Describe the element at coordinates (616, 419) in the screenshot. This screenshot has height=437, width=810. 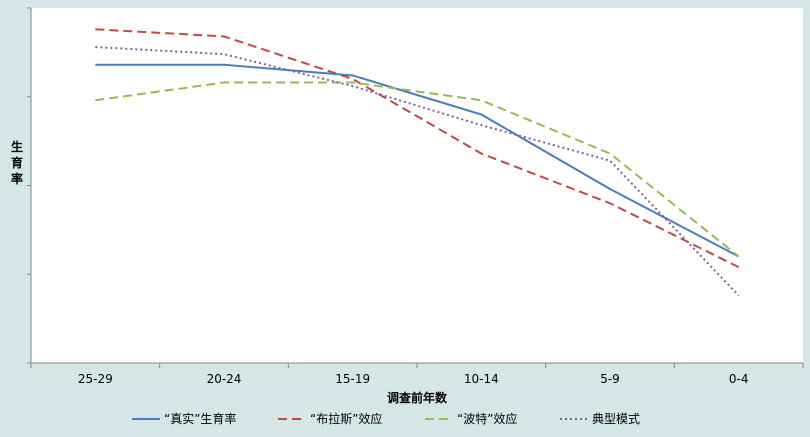
I see `legend-label: 典型模式` at that location.